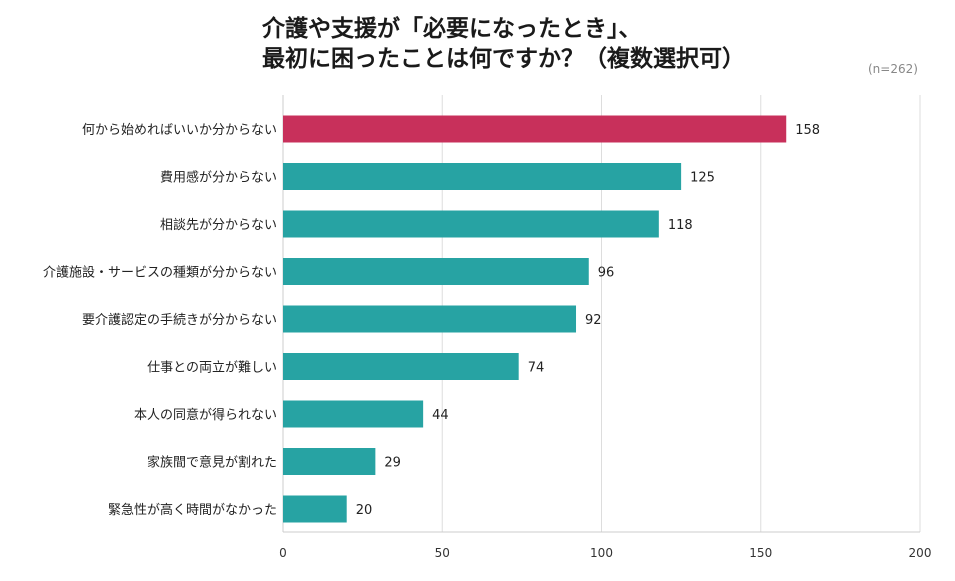  I want to click on data-label: 74, so click(536, 368).